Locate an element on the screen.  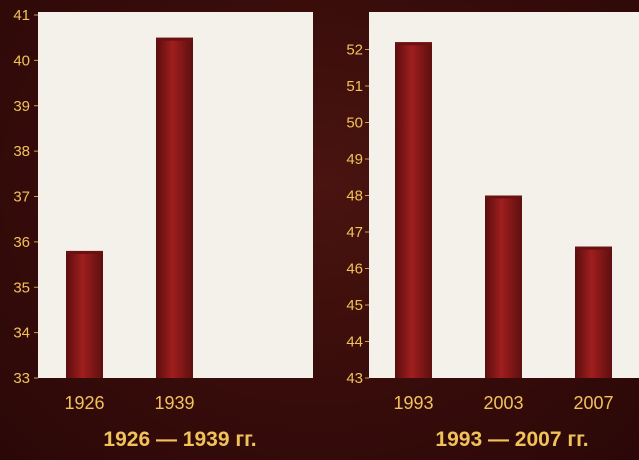
y-tick-label: 49 is located at coordinates (354, 159).